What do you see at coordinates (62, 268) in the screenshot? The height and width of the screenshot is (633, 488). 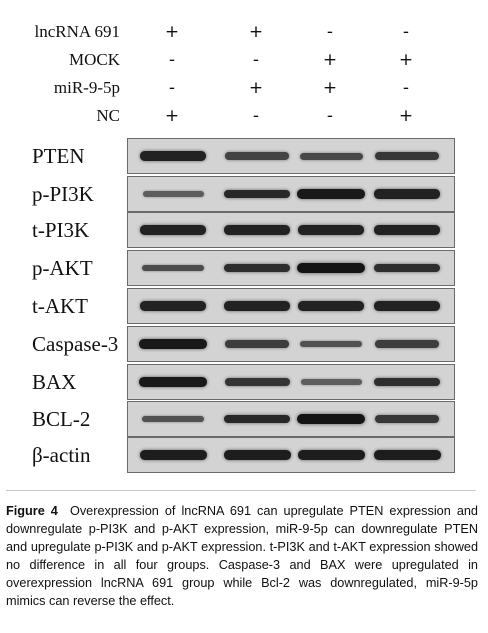 I see `blot-label: p-AKT` at bounding box center [62, 268].